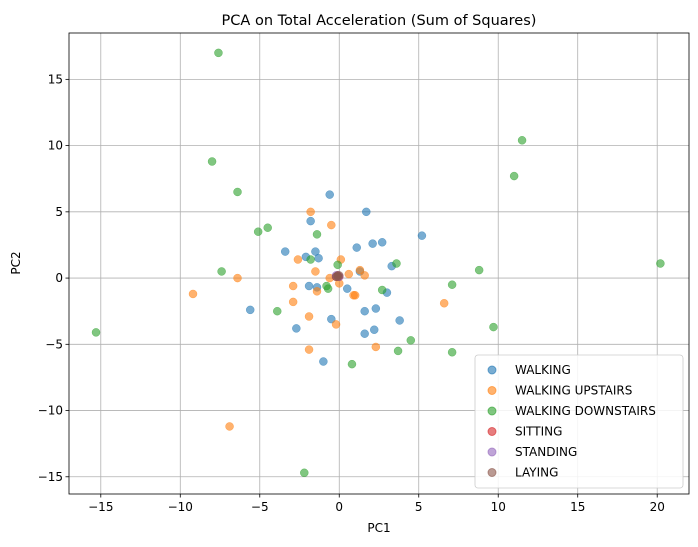  Describe the element at coordinates (585, 411) in the screenshot. I see `legend-label: WALKING DOWNSTAIRS` at that location.